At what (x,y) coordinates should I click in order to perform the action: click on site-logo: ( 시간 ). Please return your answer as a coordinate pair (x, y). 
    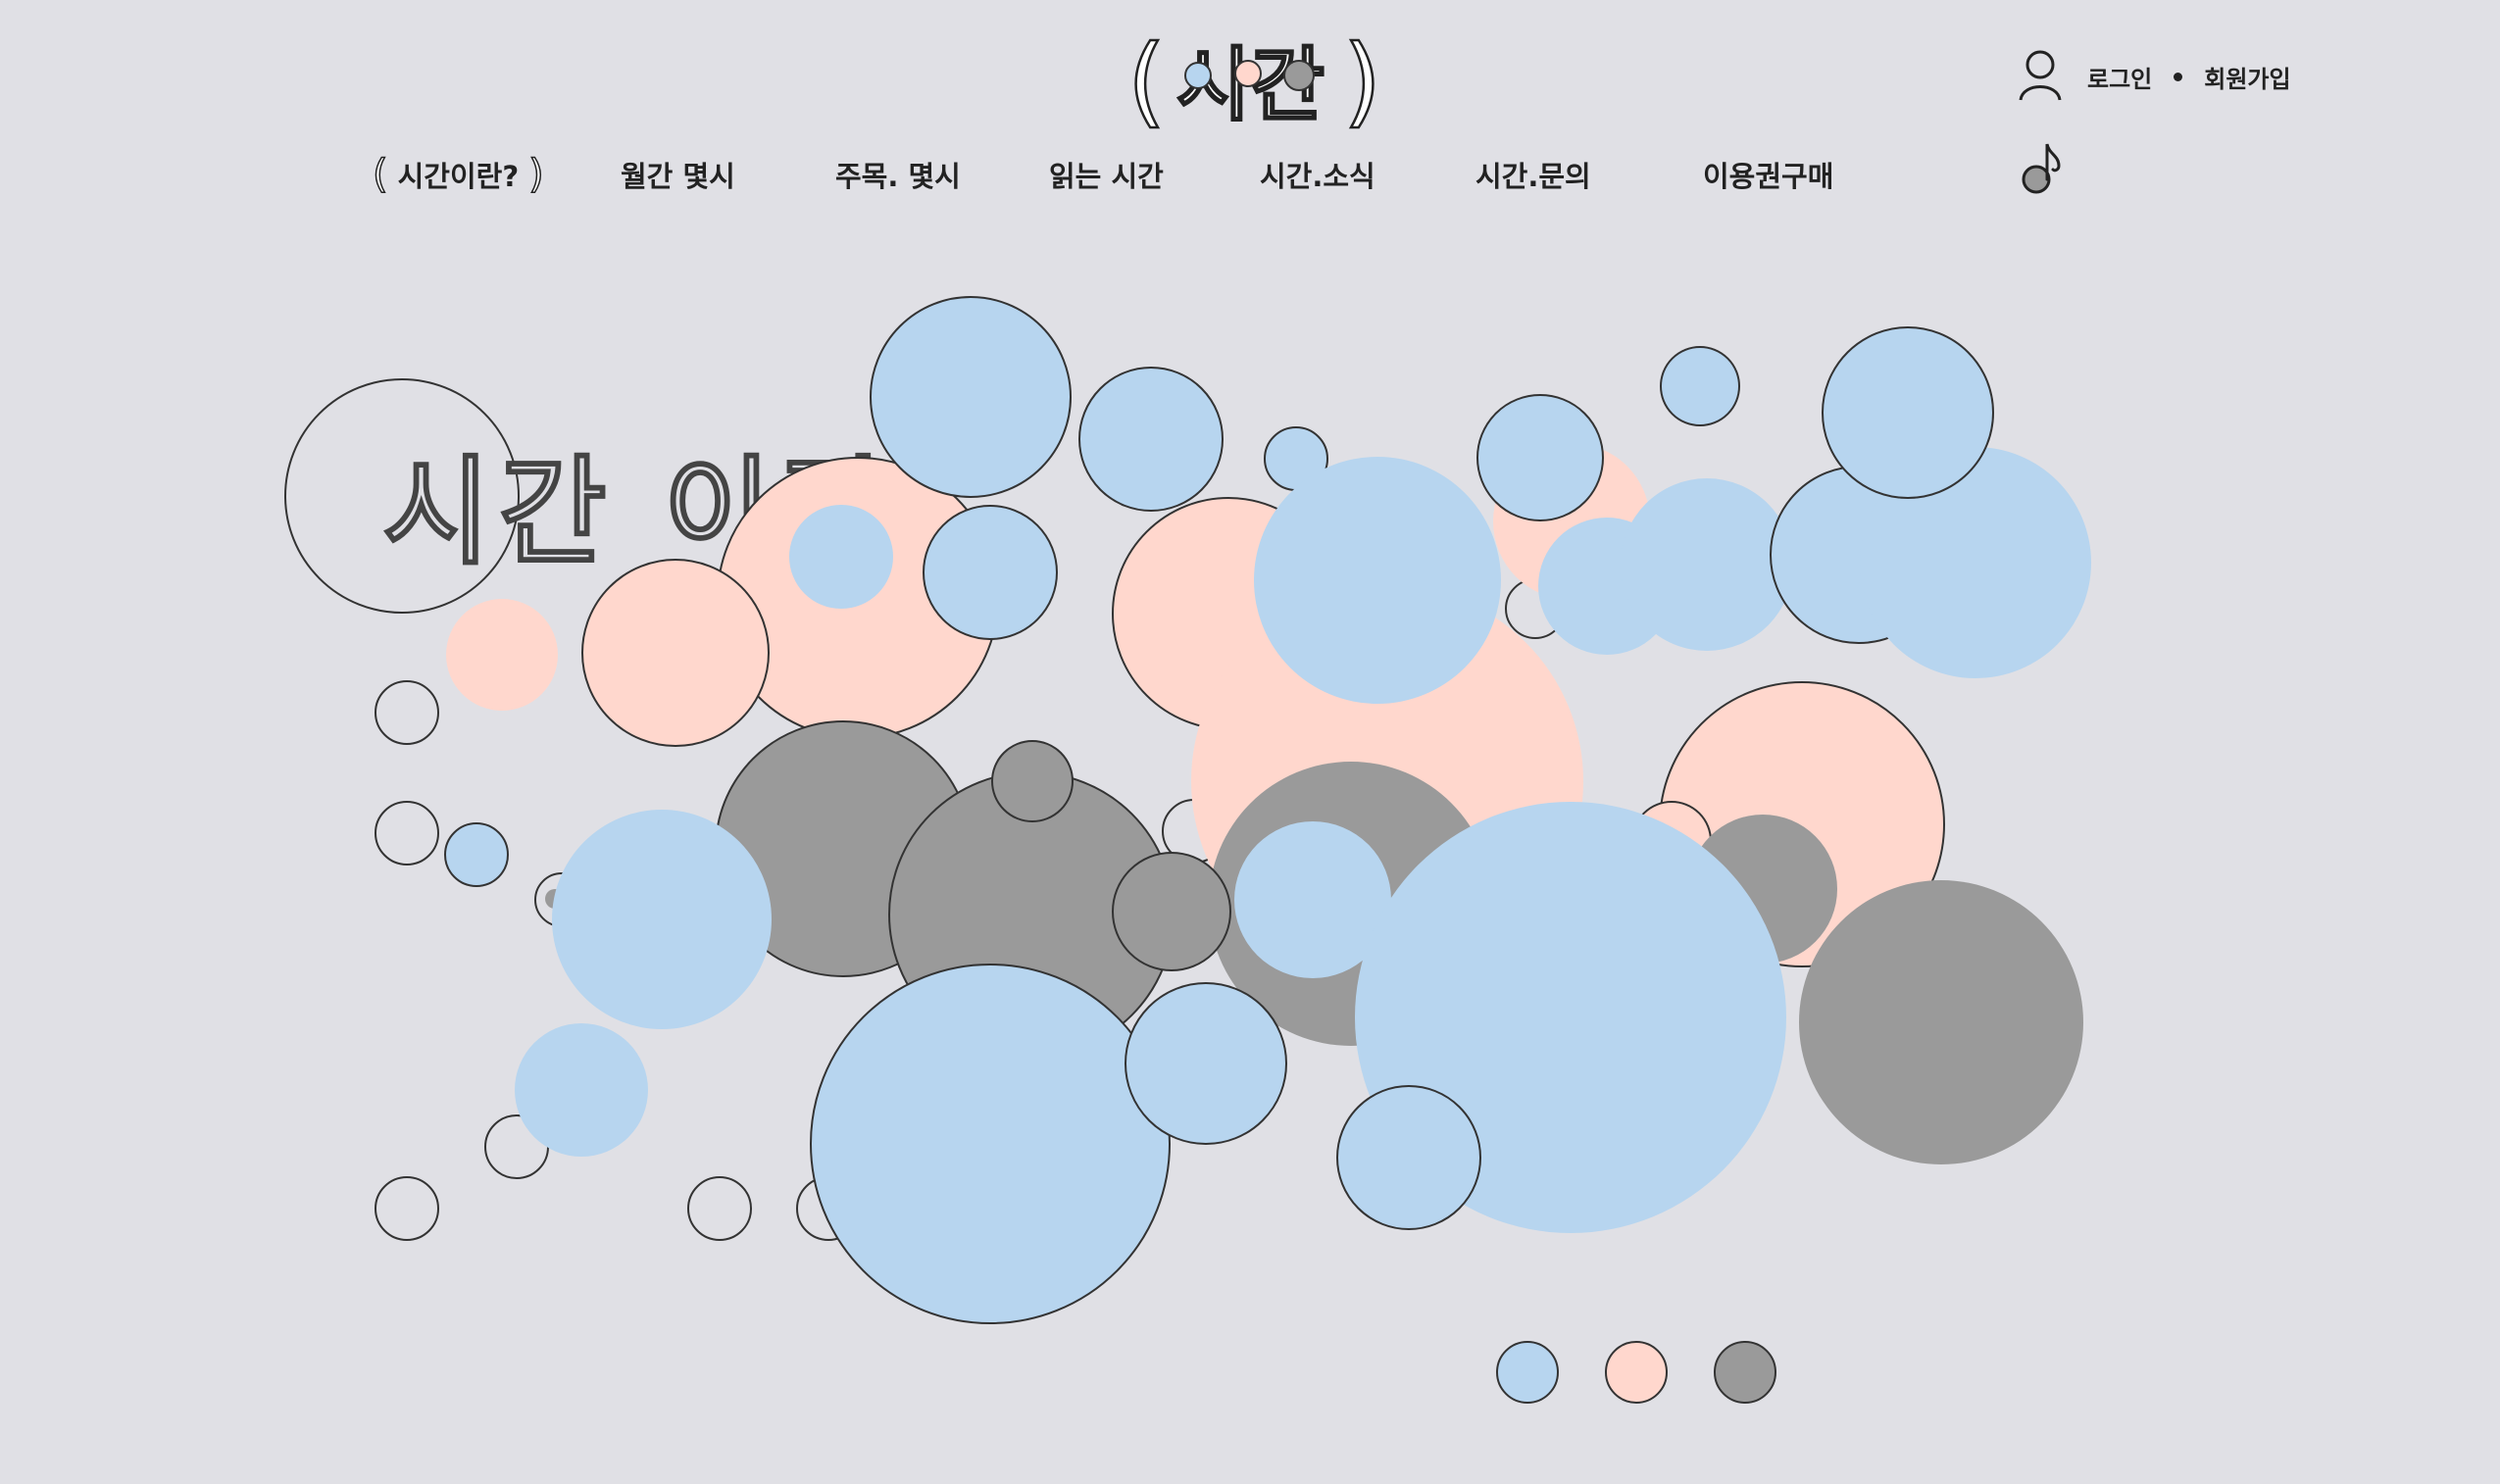
    Looking at the image, I should click on (1254, 82).